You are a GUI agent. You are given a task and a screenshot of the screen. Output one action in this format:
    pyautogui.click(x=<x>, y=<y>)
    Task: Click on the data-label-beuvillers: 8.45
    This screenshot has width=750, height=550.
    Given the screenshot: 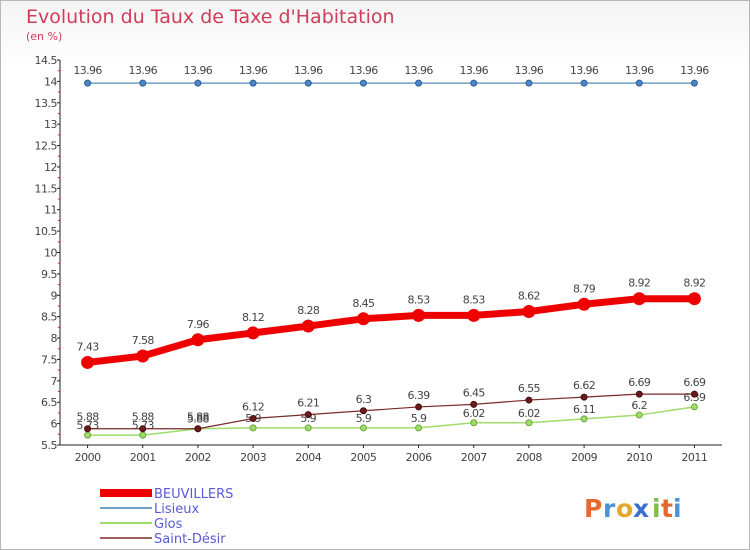 What is the action you would take?
    pyautogui.click(x=363, y=303)
    